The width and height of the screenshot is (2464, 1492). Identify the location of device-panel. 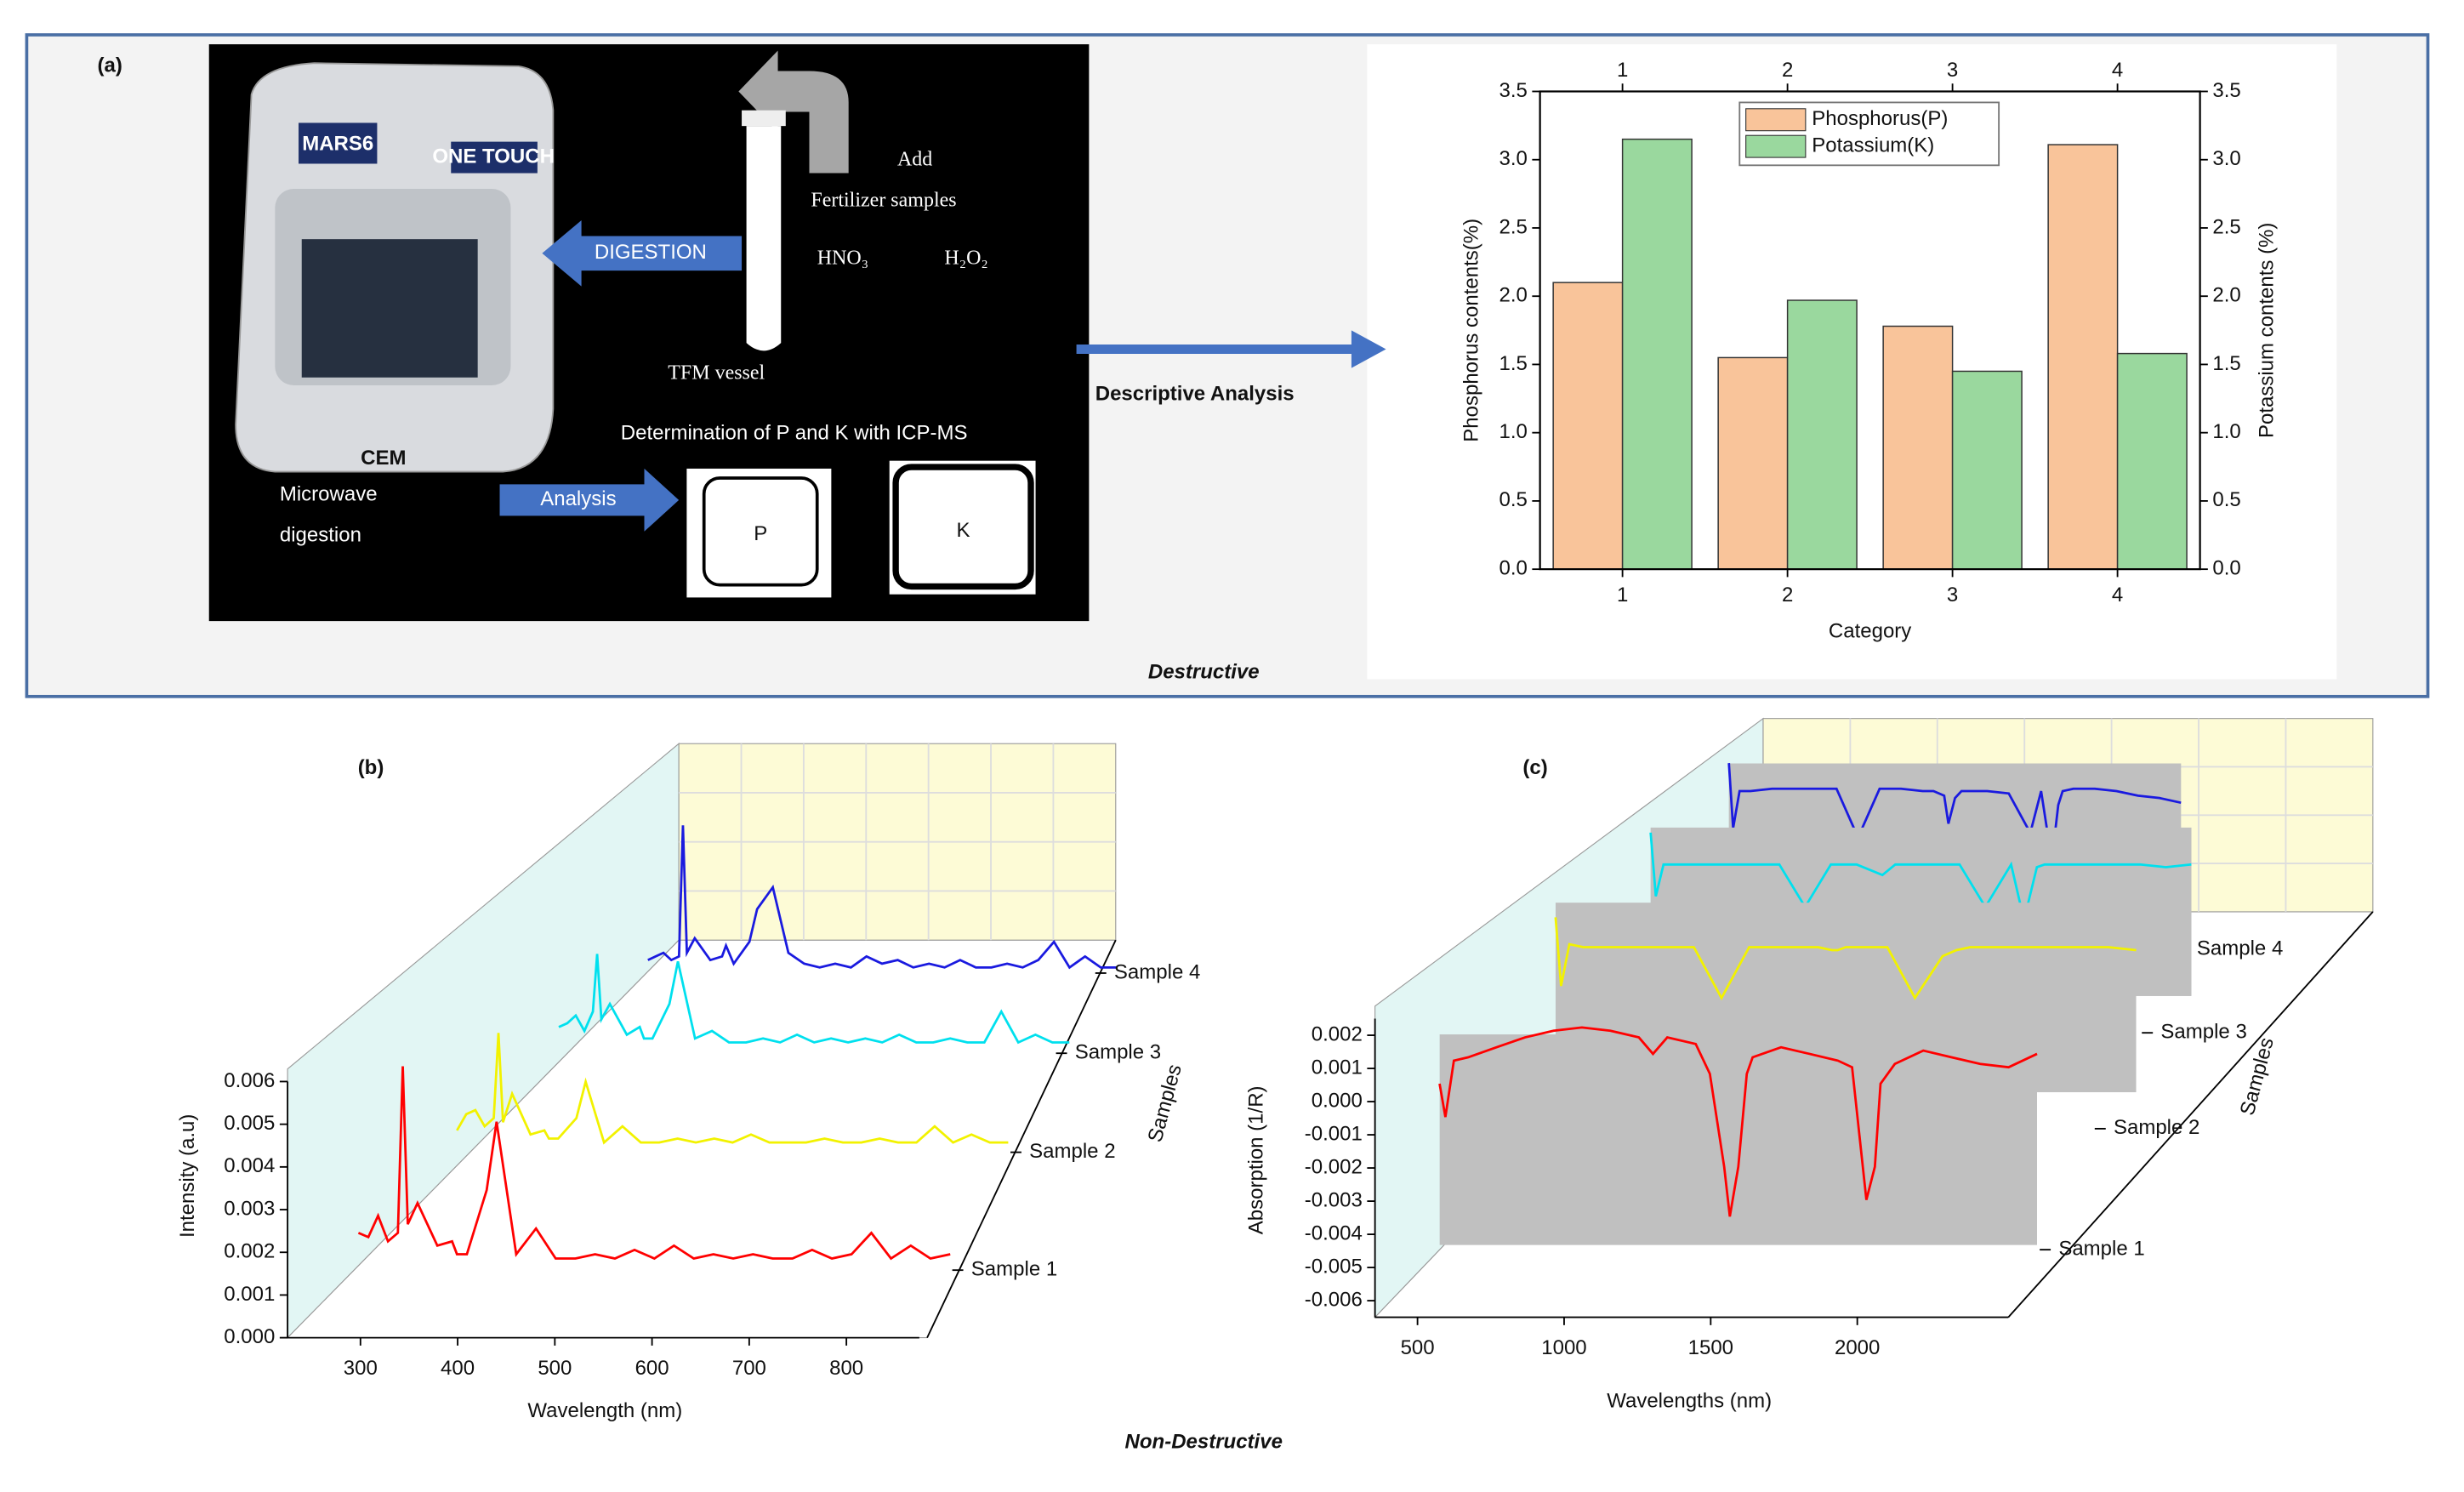
(494, 157).